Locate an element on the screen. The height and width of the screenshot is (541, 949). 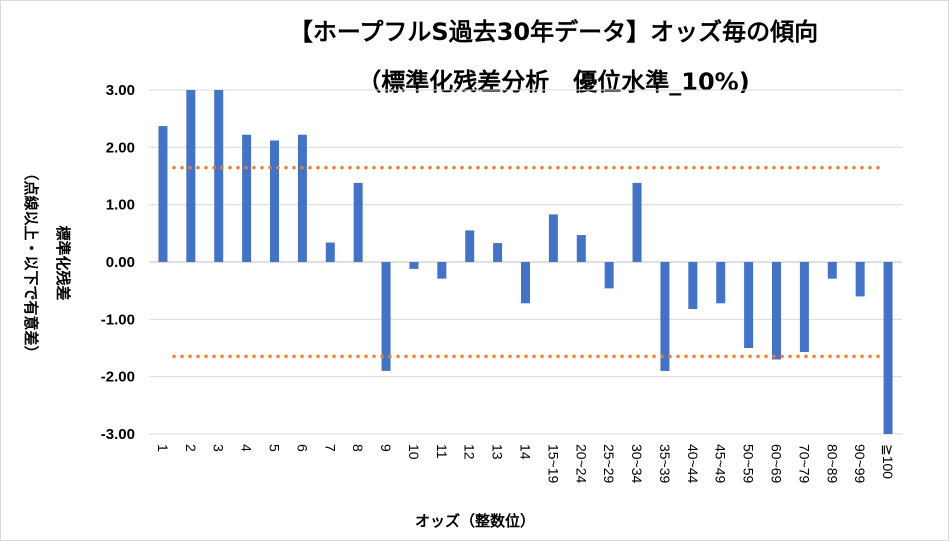
x-category-label: 12 is located at coordinates (470, 452).